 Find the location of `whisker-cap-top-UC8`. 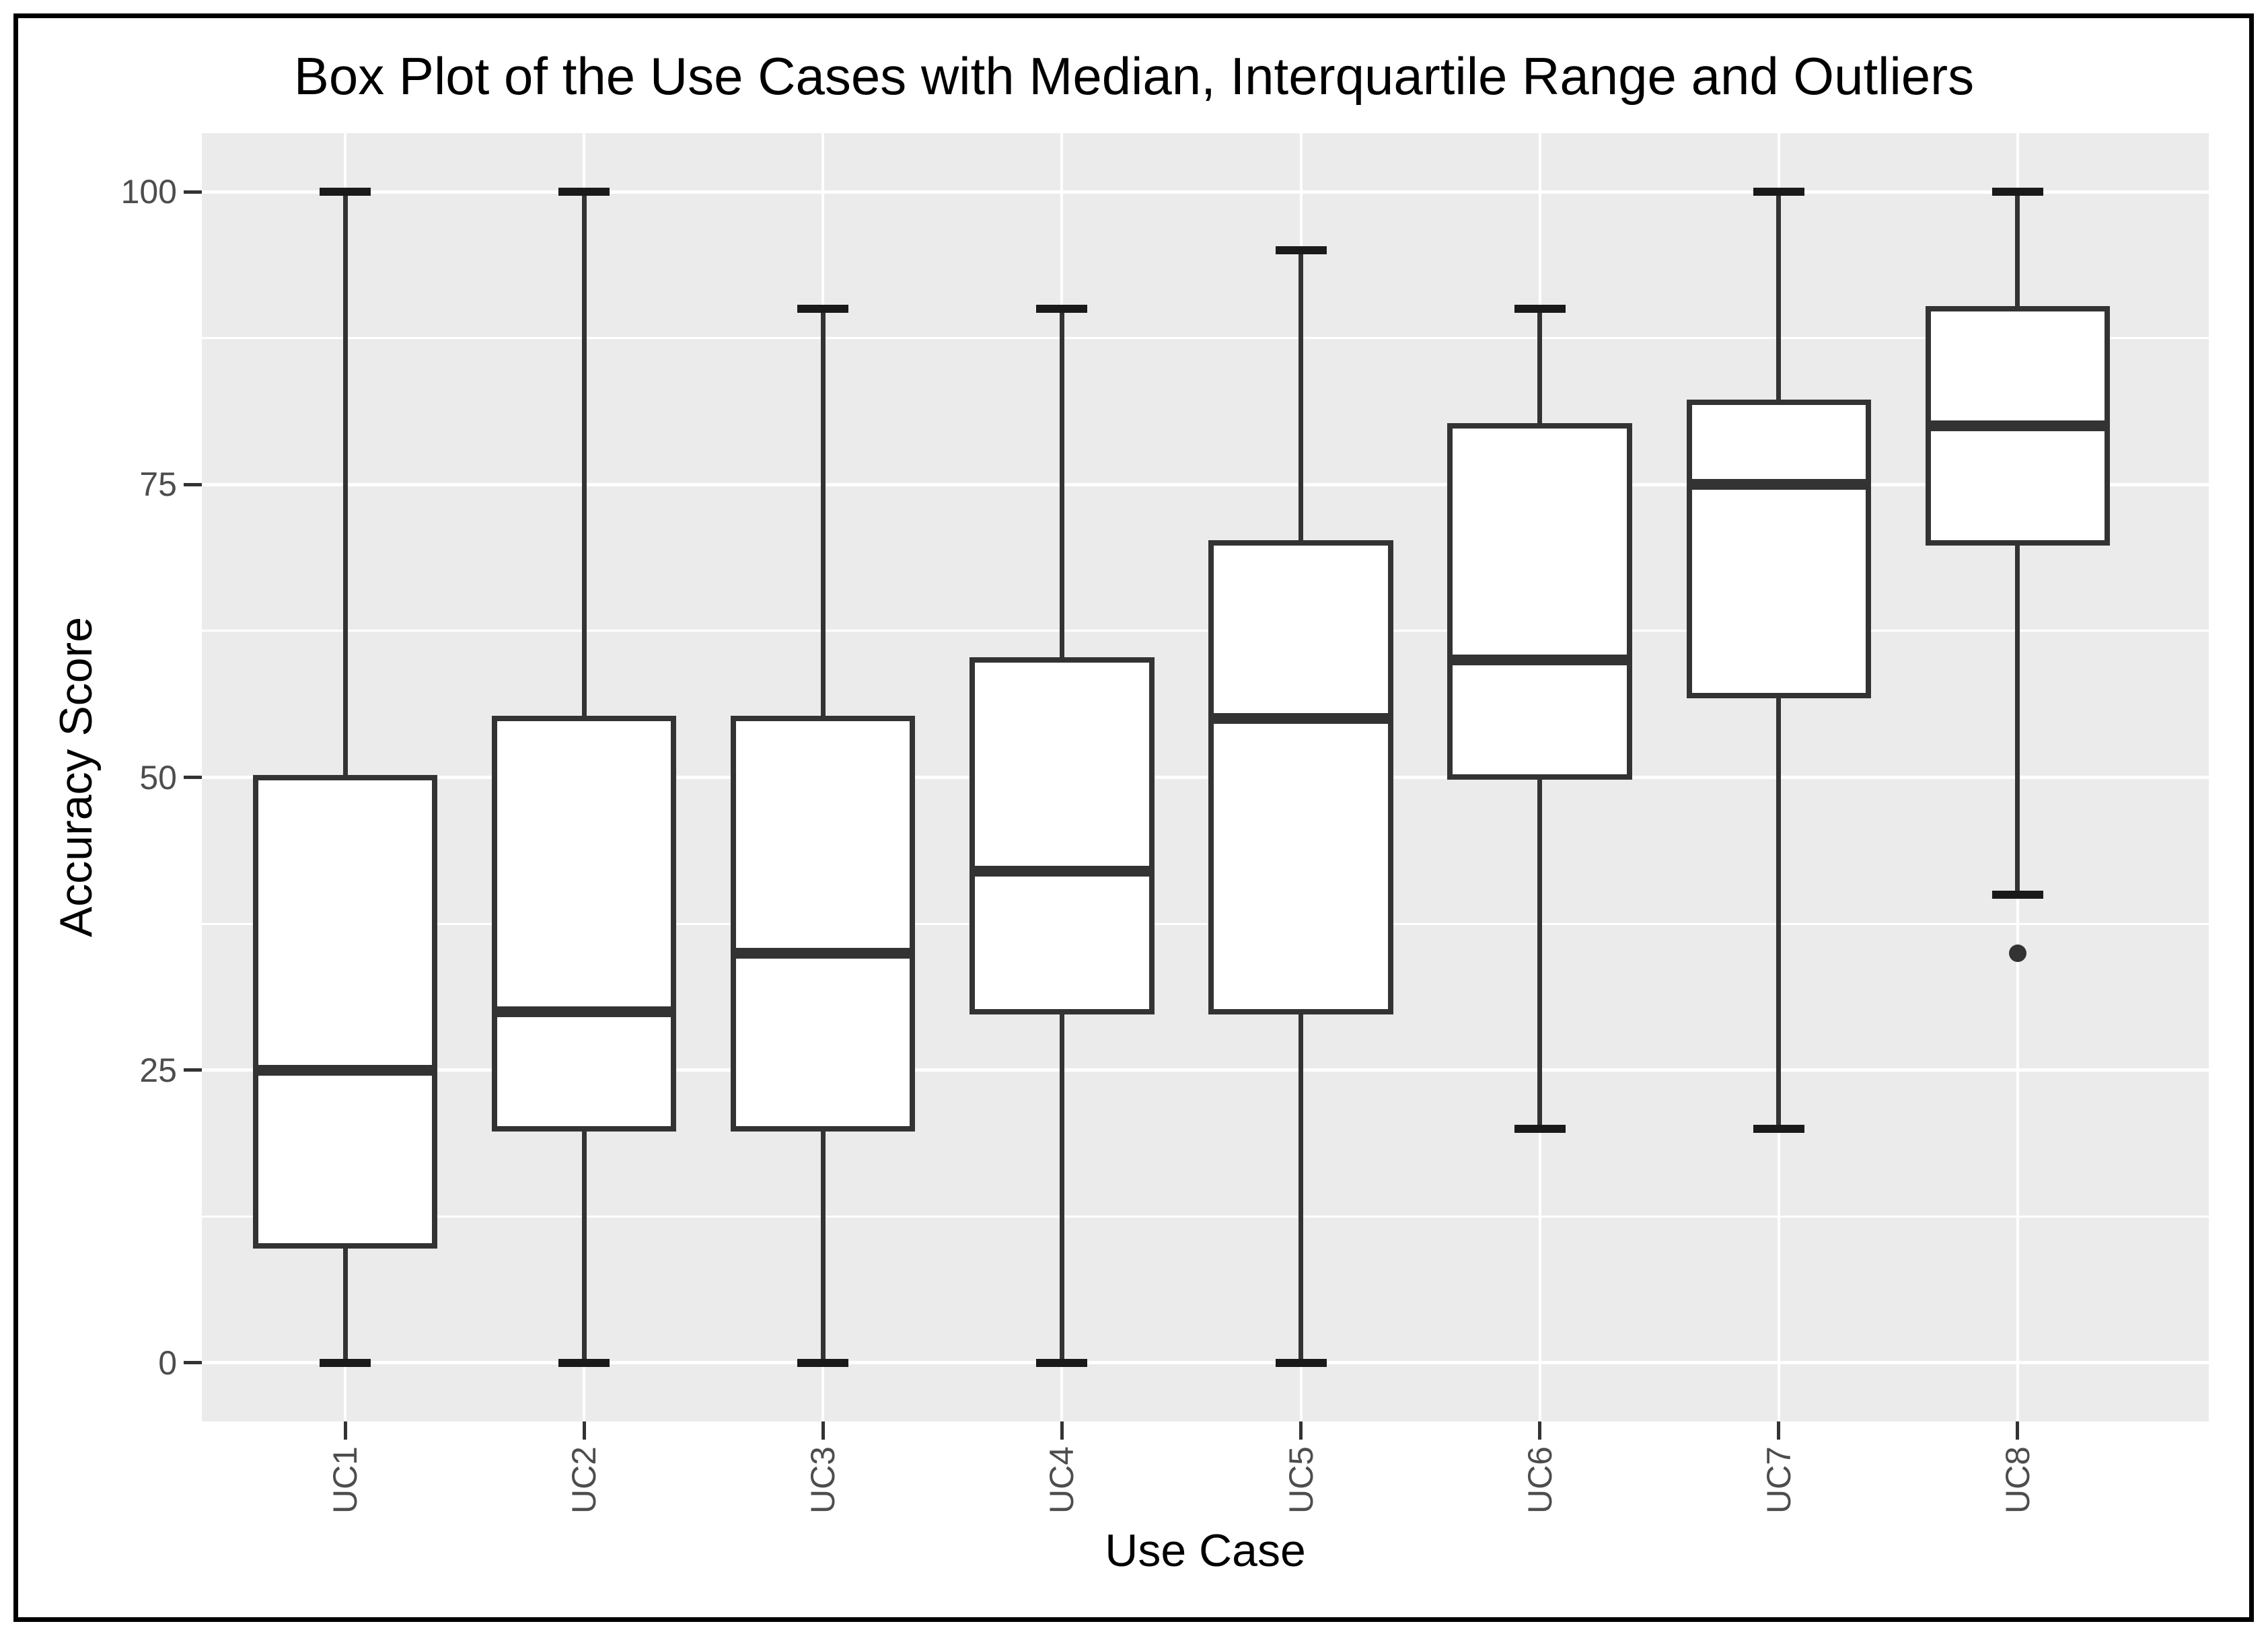

whisker-cap-top-UC8 is located at coordinates (2017, 192).